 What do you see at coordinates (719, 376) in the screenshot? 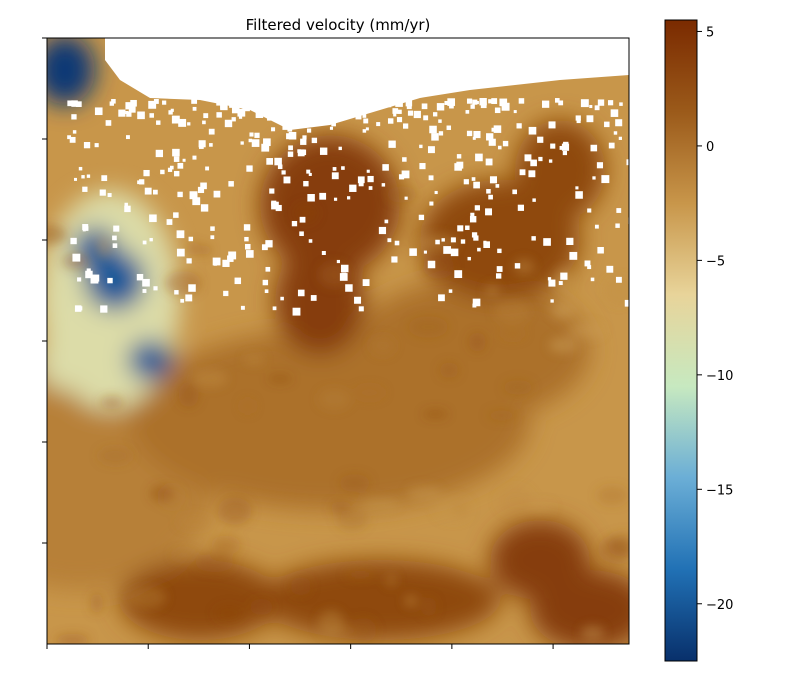
I see `colorbar-tick-label: −10` at bounding box center [719, 376].